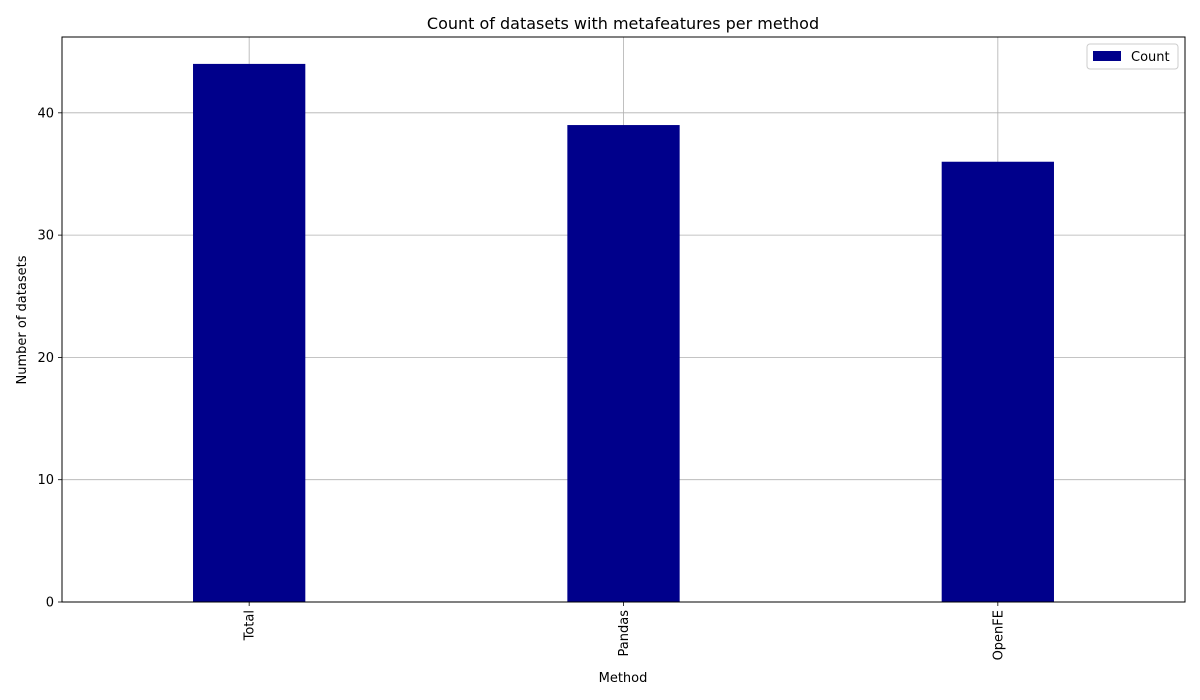 The image size is (1200, 700). I want to click on x-tick-label: Pandas, so click(624, 633).